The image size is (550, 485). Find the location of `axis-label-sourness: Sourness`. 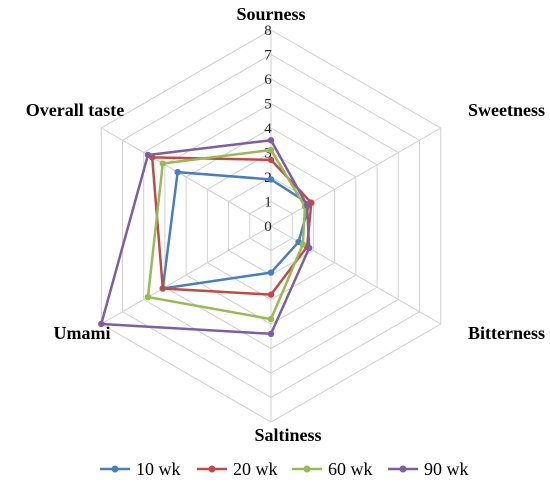

axis-label-sourness: Sourness is located at coordinates (270, 14).